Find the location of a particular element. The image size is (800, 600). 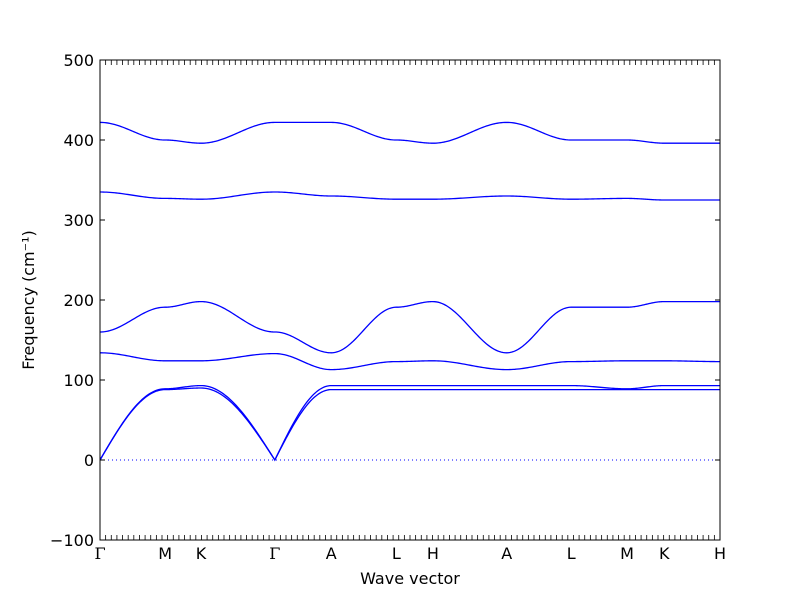

x-axis-label: Wave vector is located at coordinates (410, 578).